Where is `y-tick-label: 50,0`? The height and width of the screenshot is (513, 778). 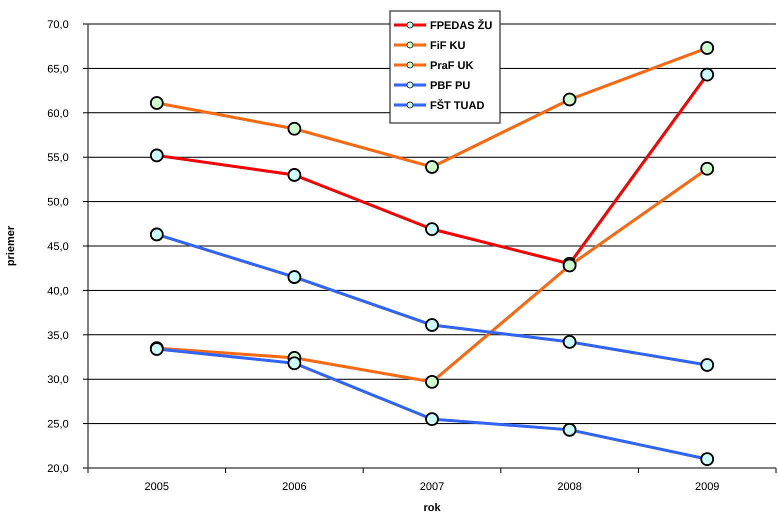
y-tick-label: 50,0 is located at coordinates (58, 202).